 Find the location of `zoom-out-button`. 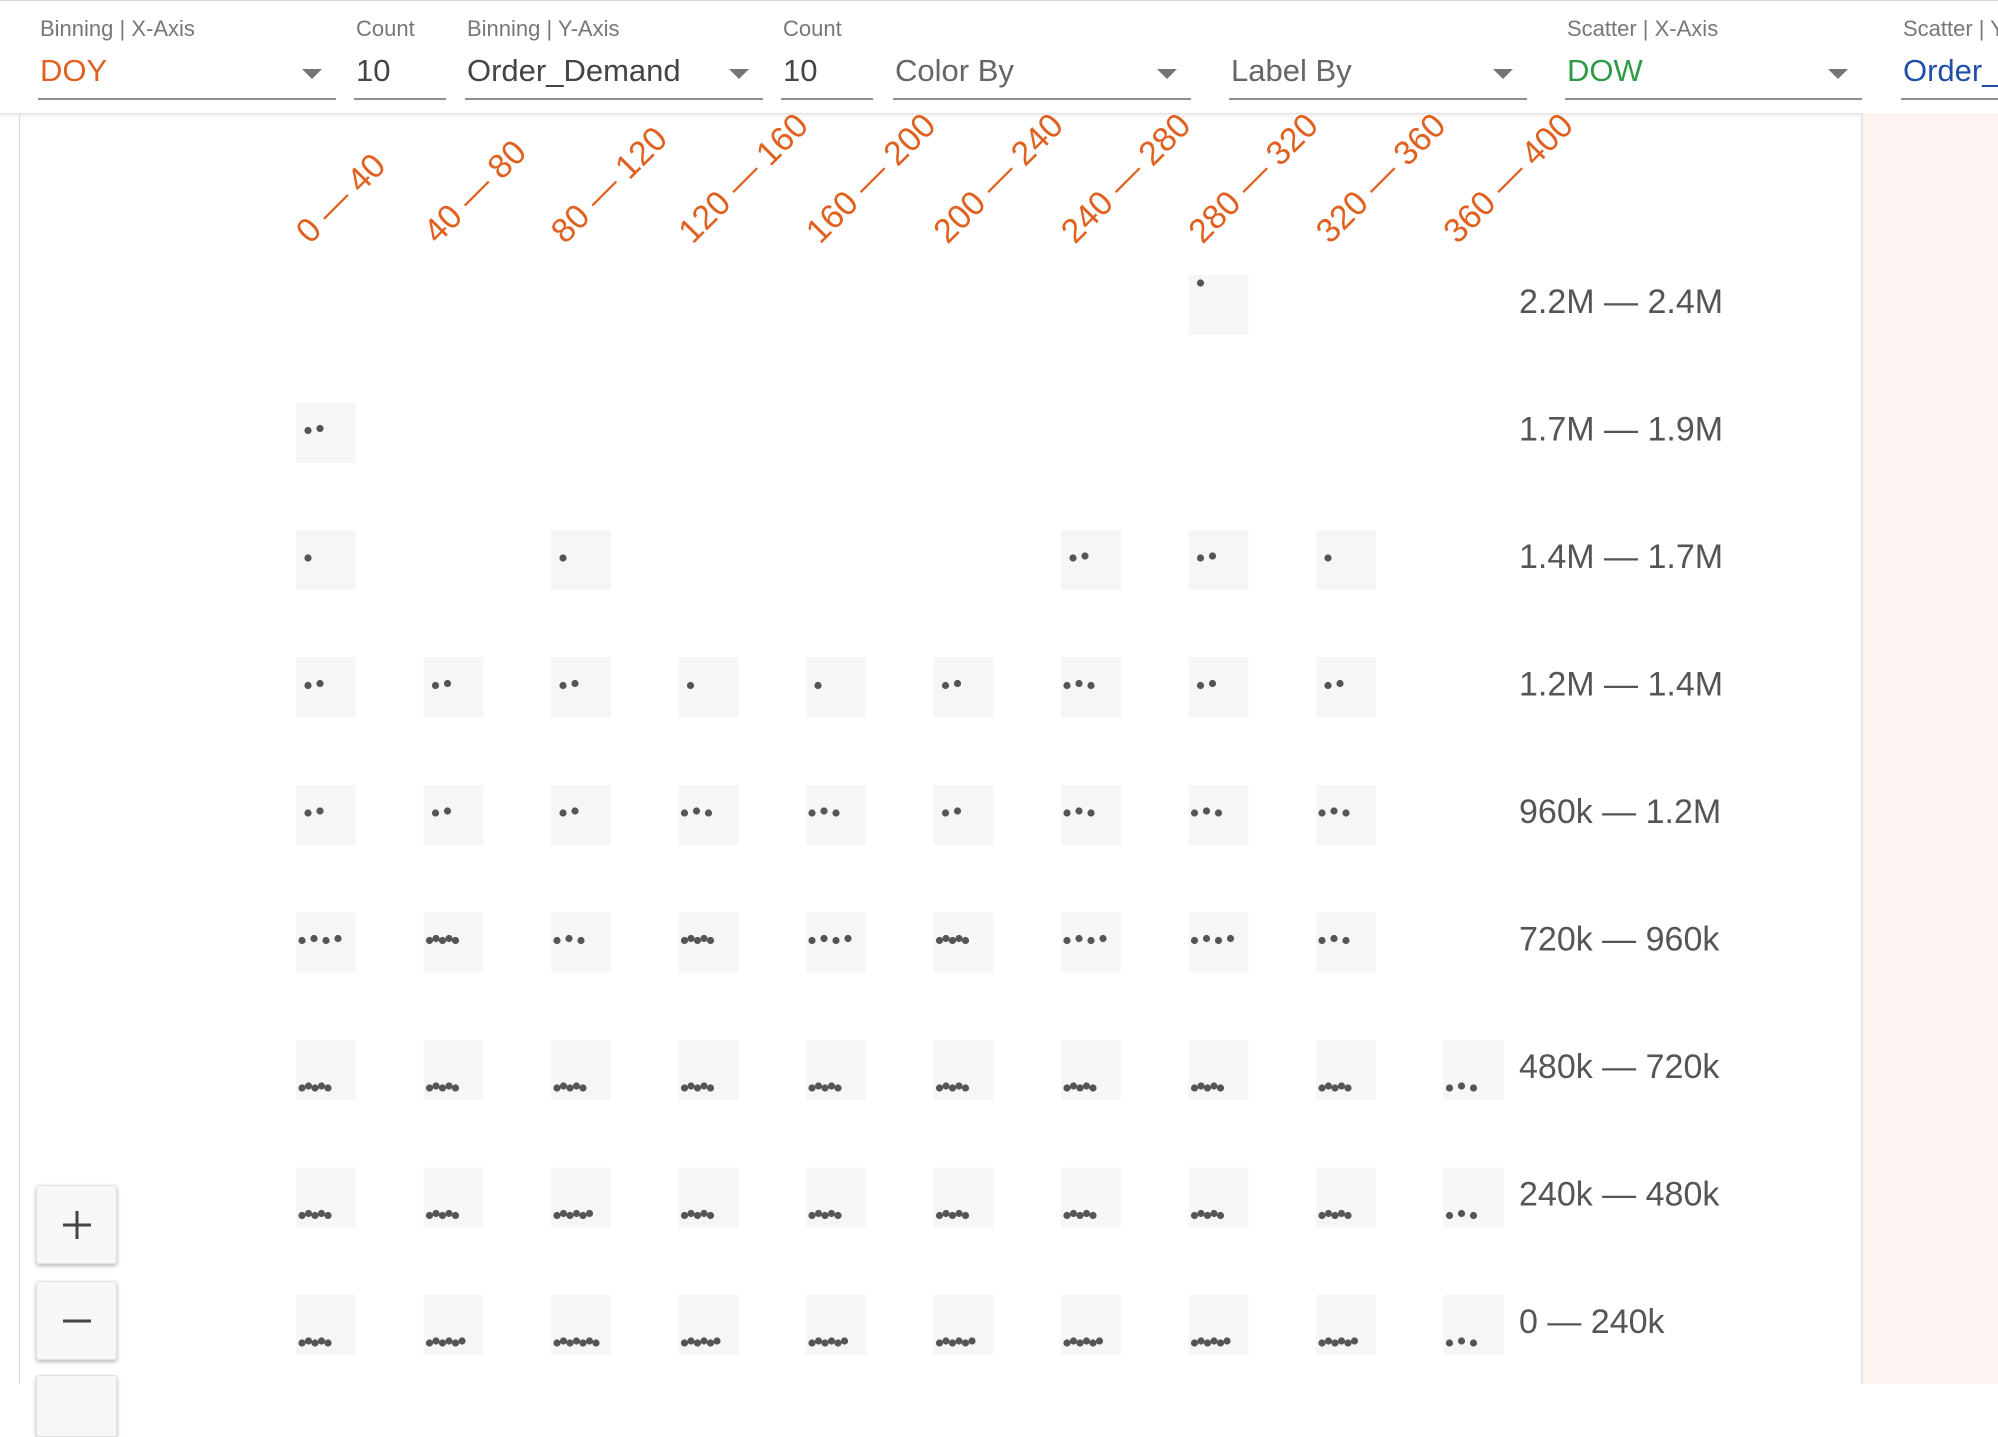

zoom-out-button is located at coordinates (76, 1320).